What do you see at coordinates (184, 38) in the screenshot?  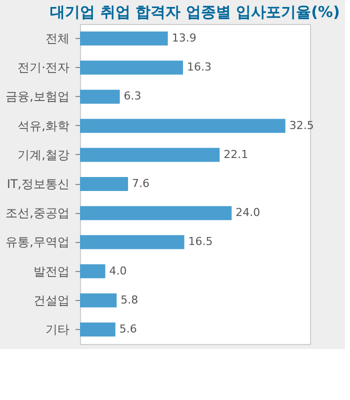 I see `data-label: 13.9` at bounding box center [184, 38].